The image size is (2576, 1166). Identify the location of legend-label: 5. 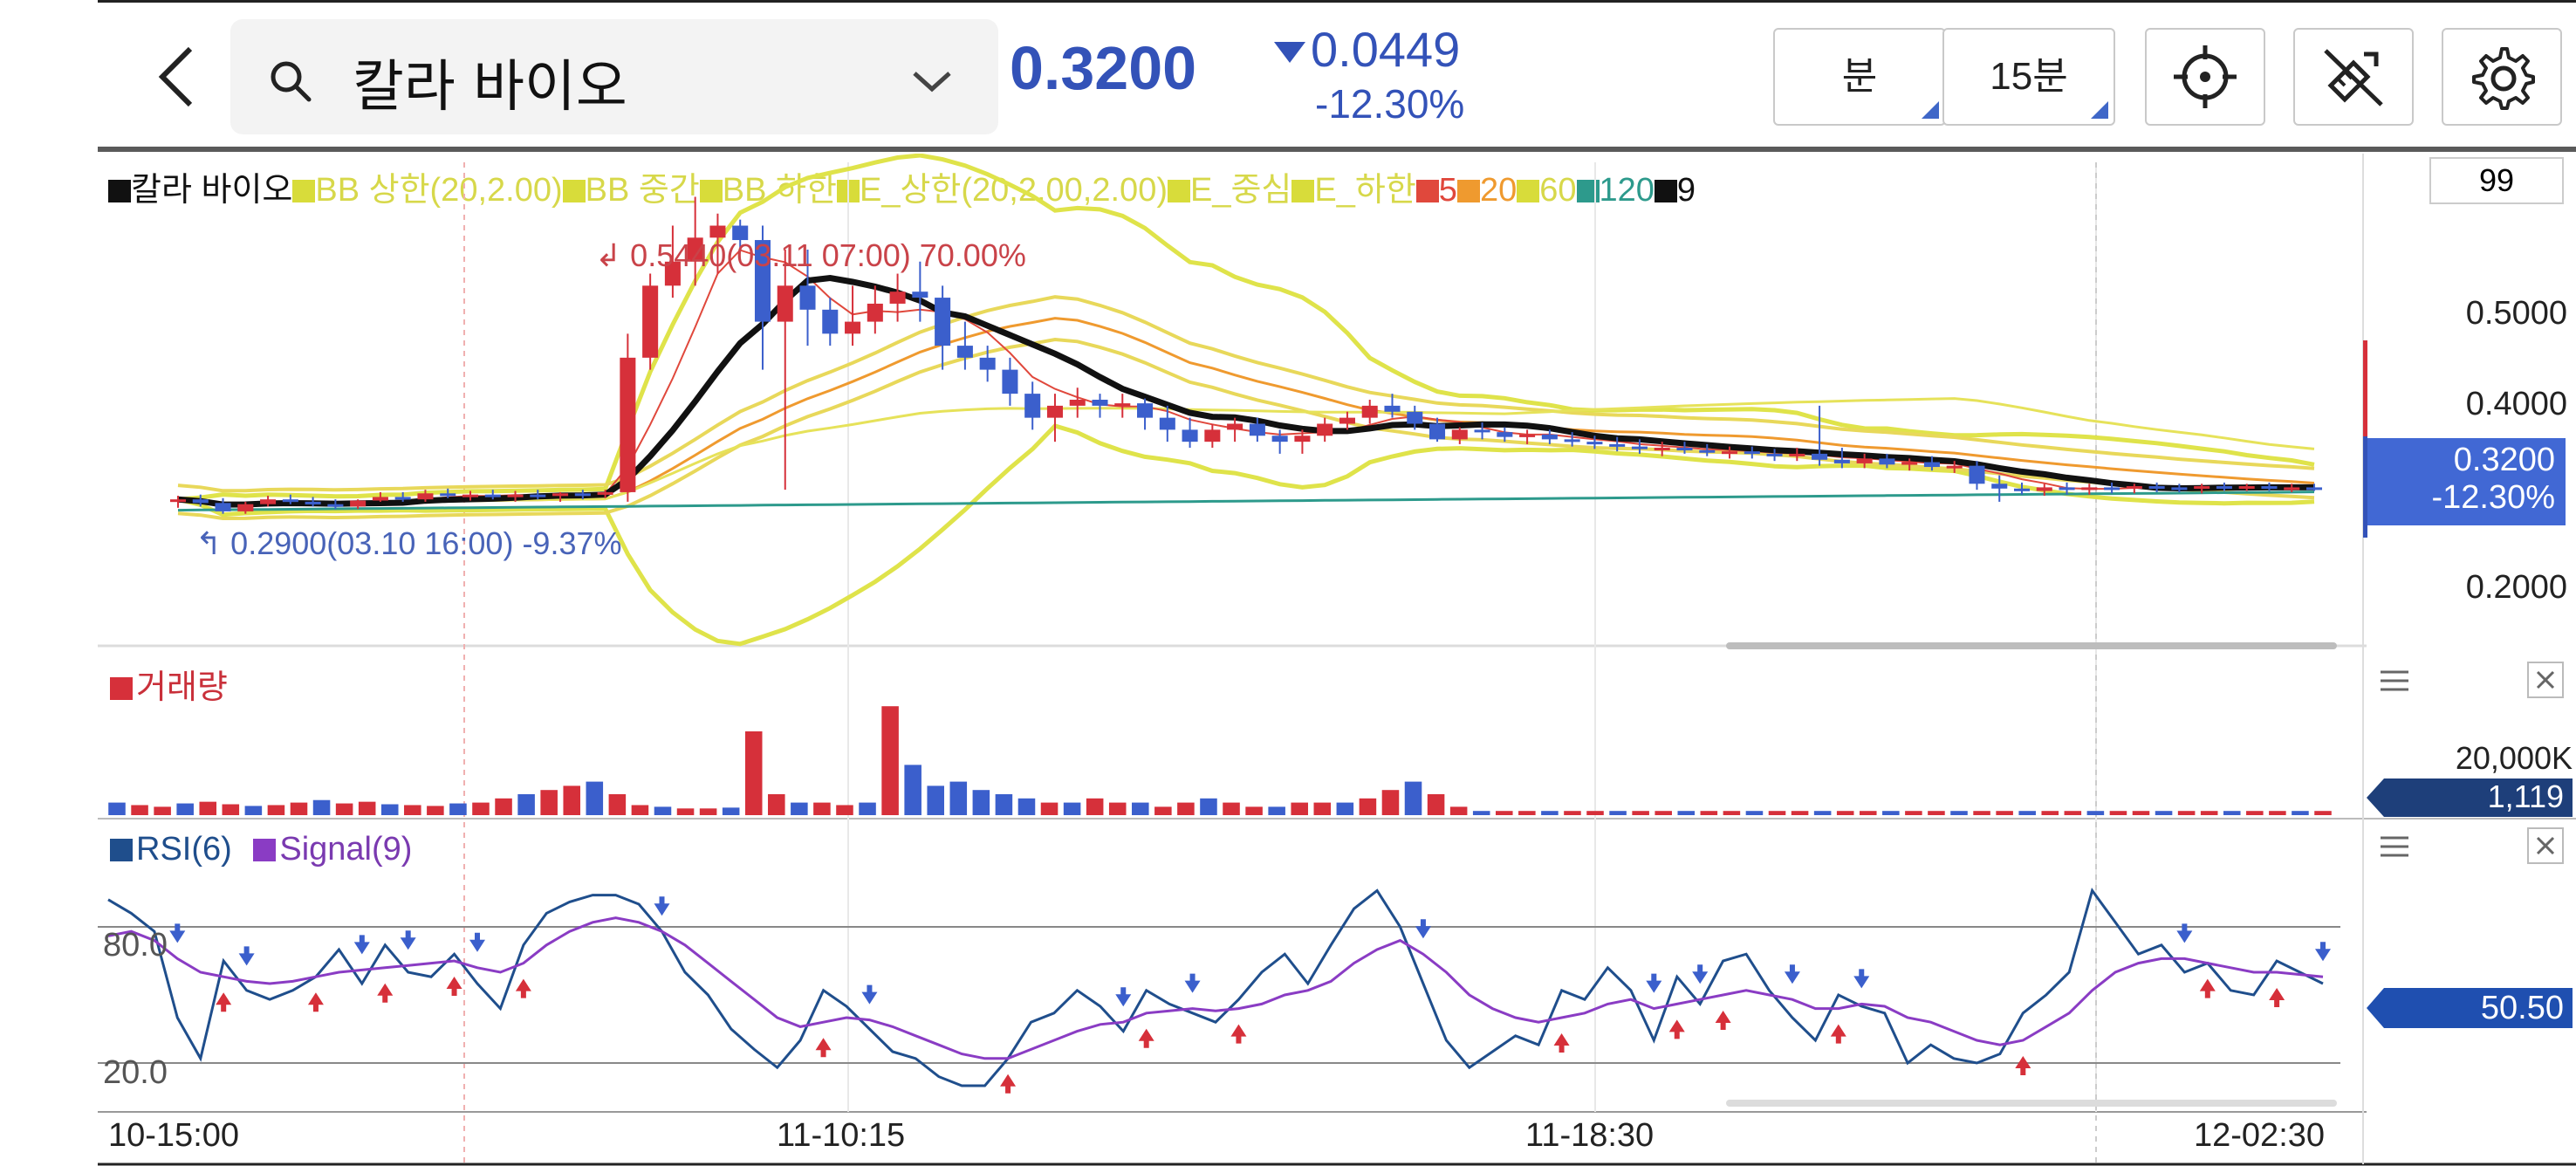
(1448, 190).